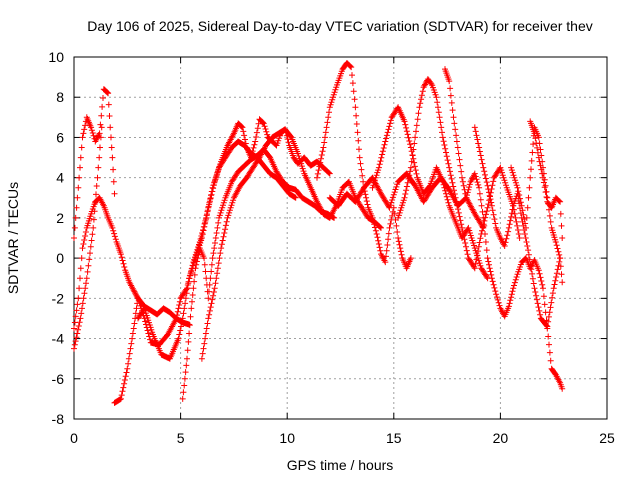  What do you see at coordinates (58, 298) in the screenshot?
I see `y-tick-label: -2` at bounding box center [58, 298].